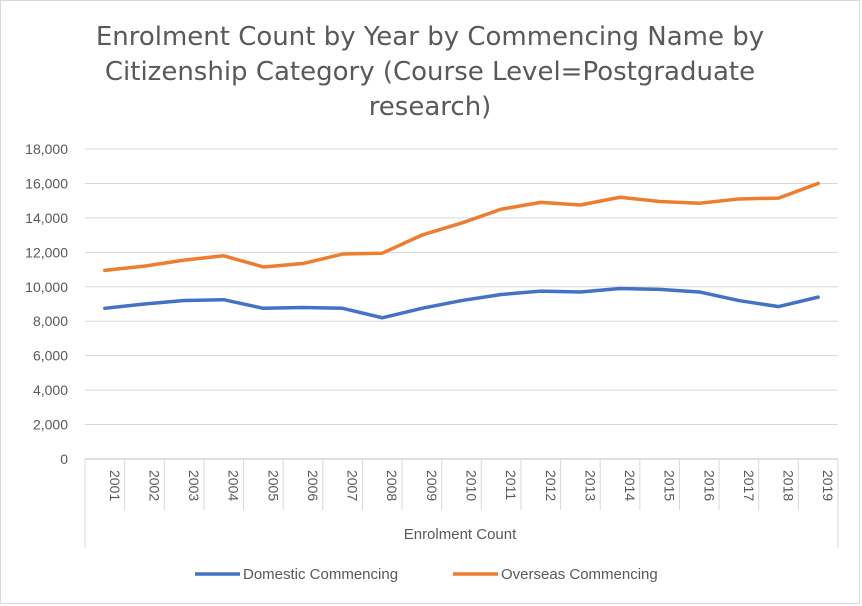 The image size is (862, 606). Describe the element at coordinates (64, 459) in the screenshot. I see `y-tick-label: 0` at that location.